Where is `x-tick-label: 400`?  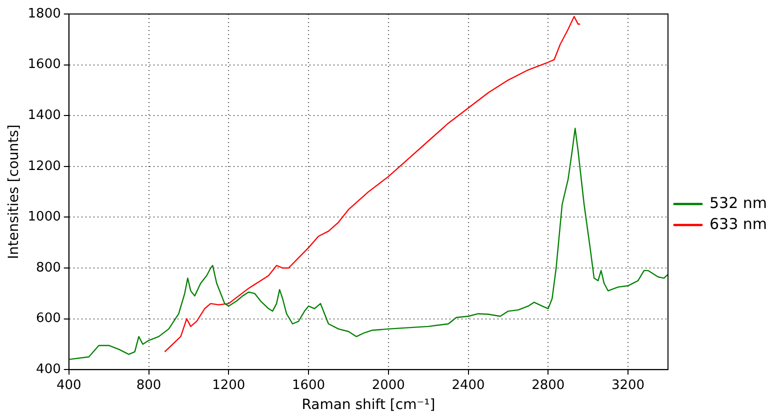
x-tick-label: 400 is located at coordinates (69, 385).